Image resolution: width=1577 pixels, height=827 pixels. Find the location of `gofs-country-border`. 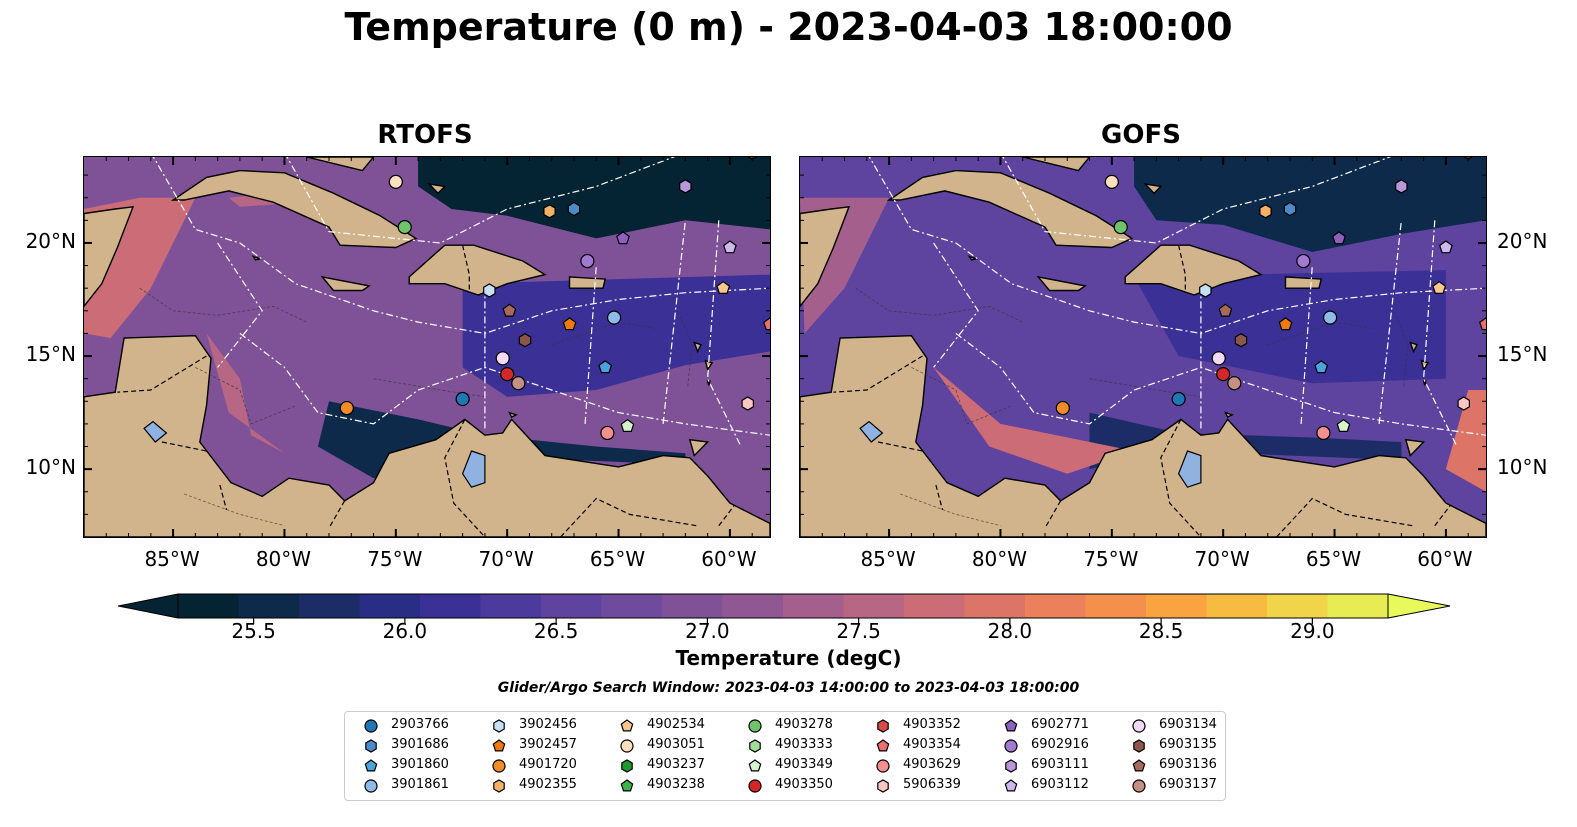

gofs-country-border is located at coordinates (1344, 517).